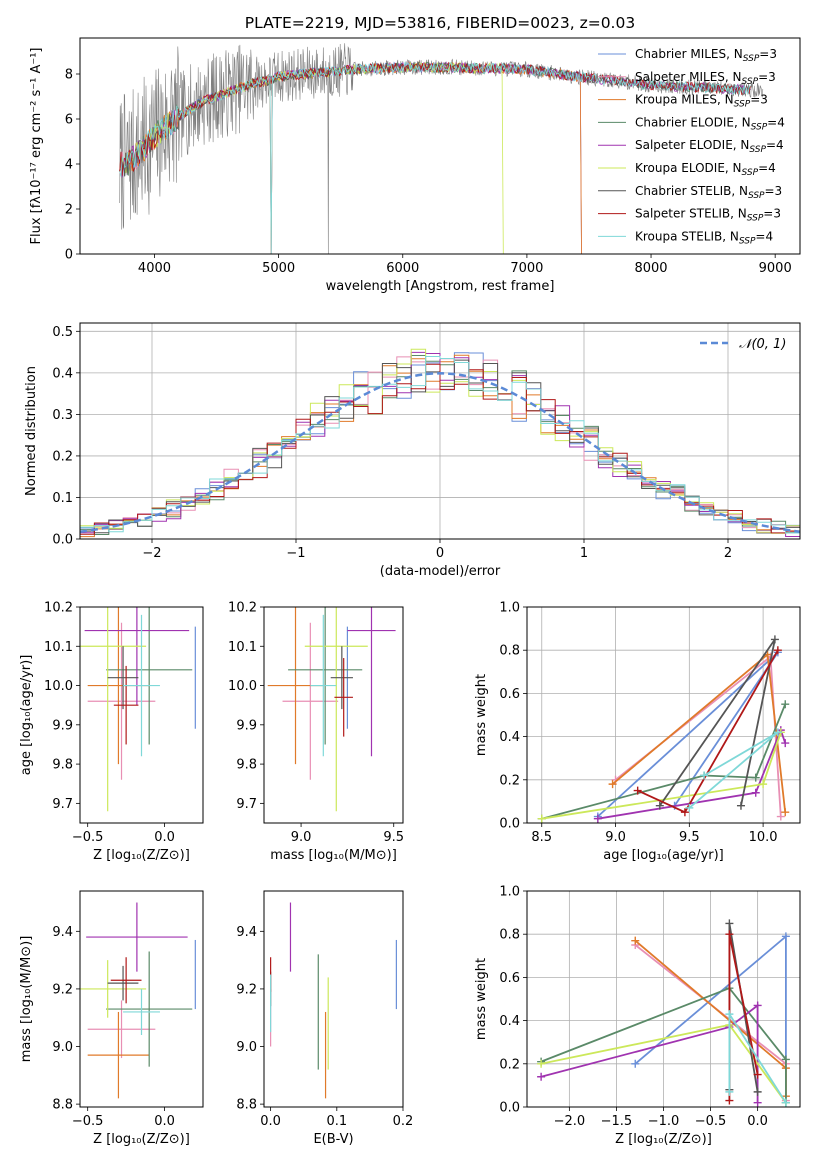 The width and height of the screenshot is (819, 1170). Describe the element at coordinates (440, 445) in the screenshot. I see `residual-histogram-step` at that location.